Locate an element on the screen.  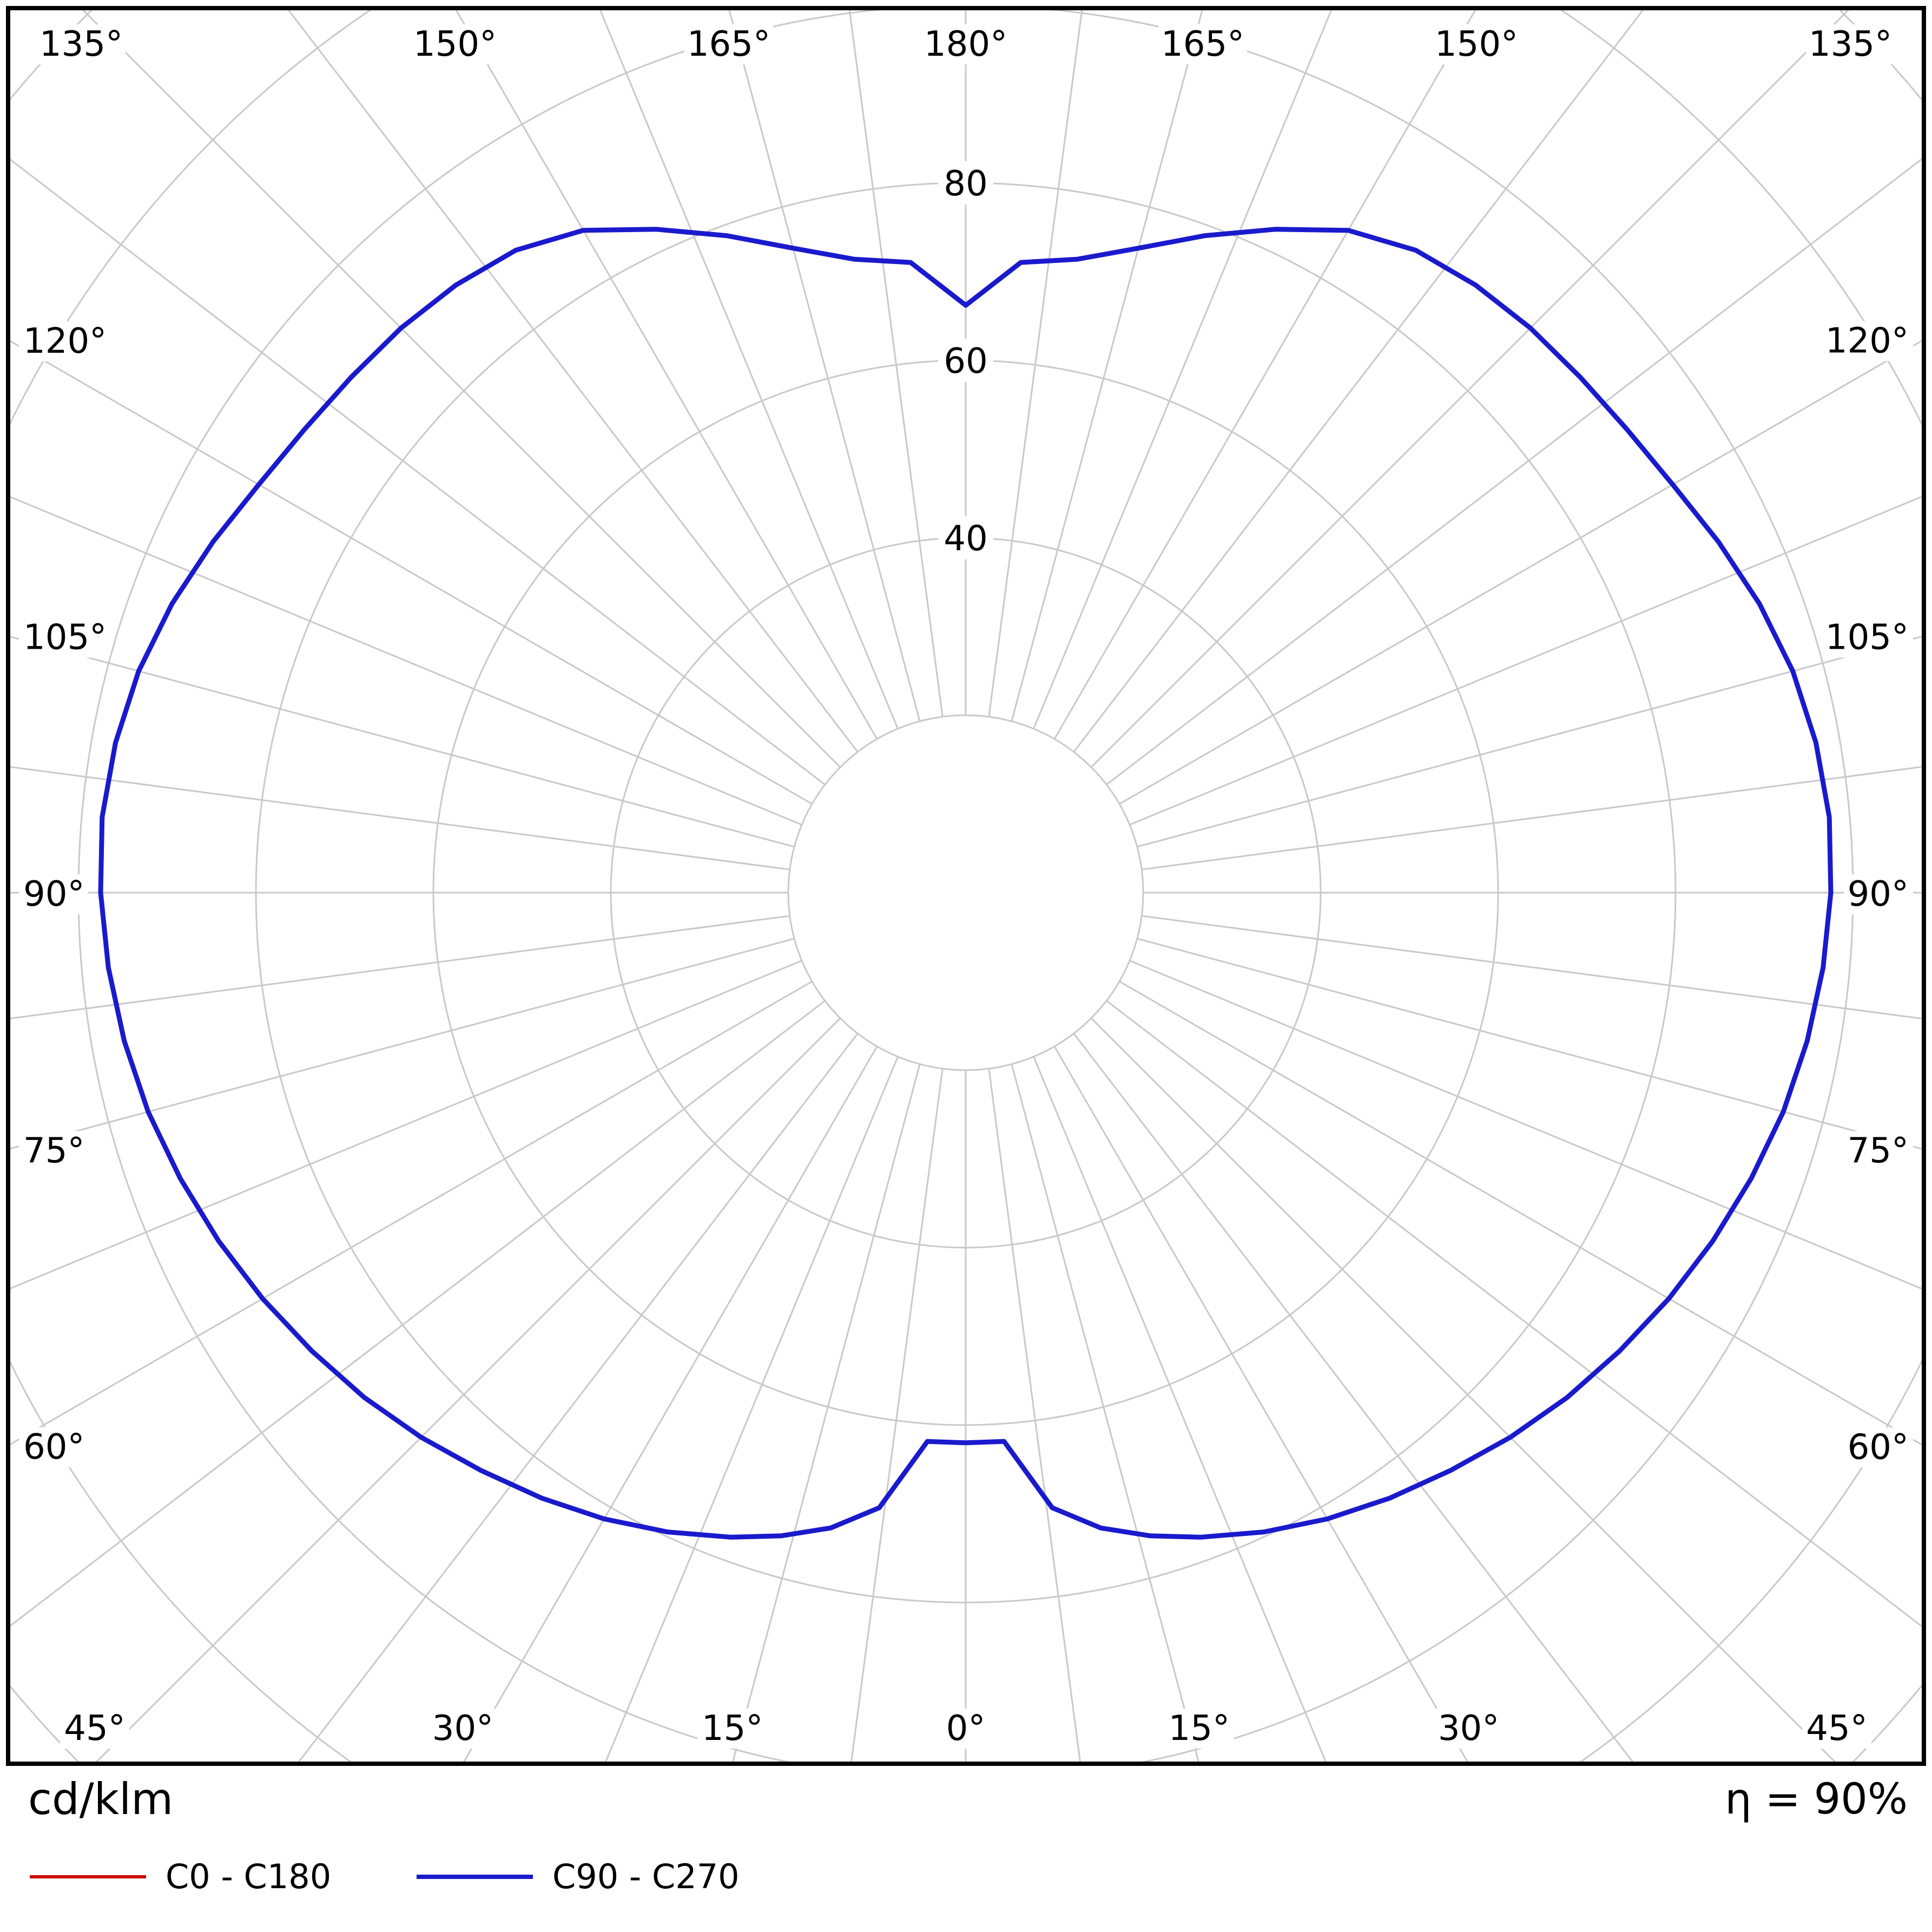
legend-item-c90-c270: C90 - C270 is located at coordinates (578, 1876).